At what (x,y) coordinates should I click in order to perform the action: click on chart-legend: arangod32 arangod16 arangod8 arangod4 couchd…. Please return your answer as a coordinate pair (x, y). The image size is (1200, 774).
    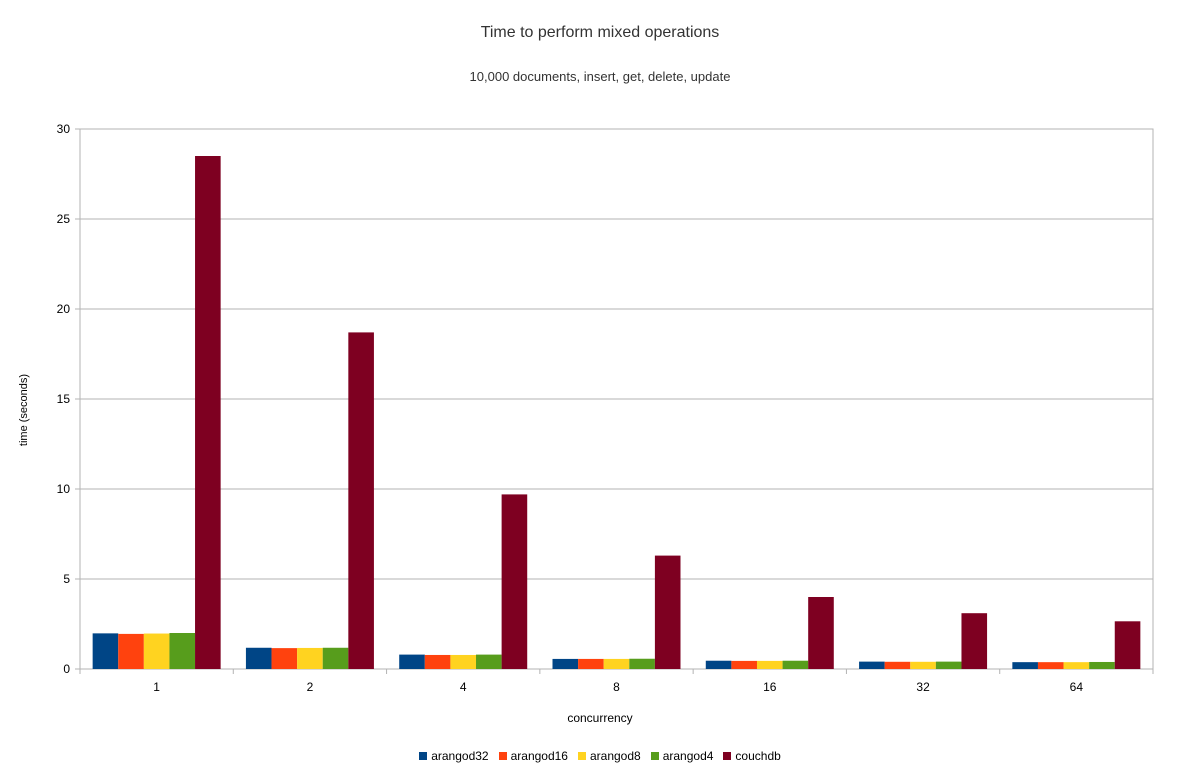
    Looking at the image, I should click on (600, 756).